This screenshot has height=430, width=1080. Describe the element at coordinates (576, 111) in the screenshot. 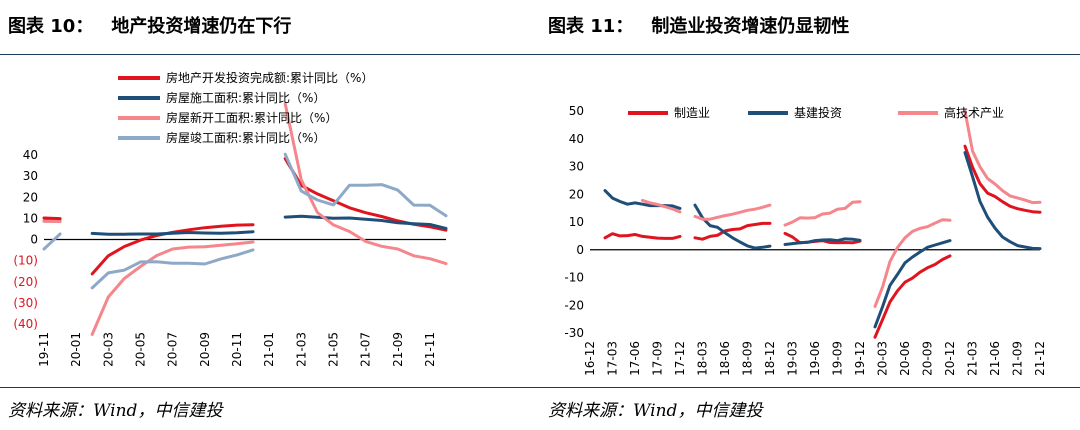

I see `y-tick-label: 50` at that location.